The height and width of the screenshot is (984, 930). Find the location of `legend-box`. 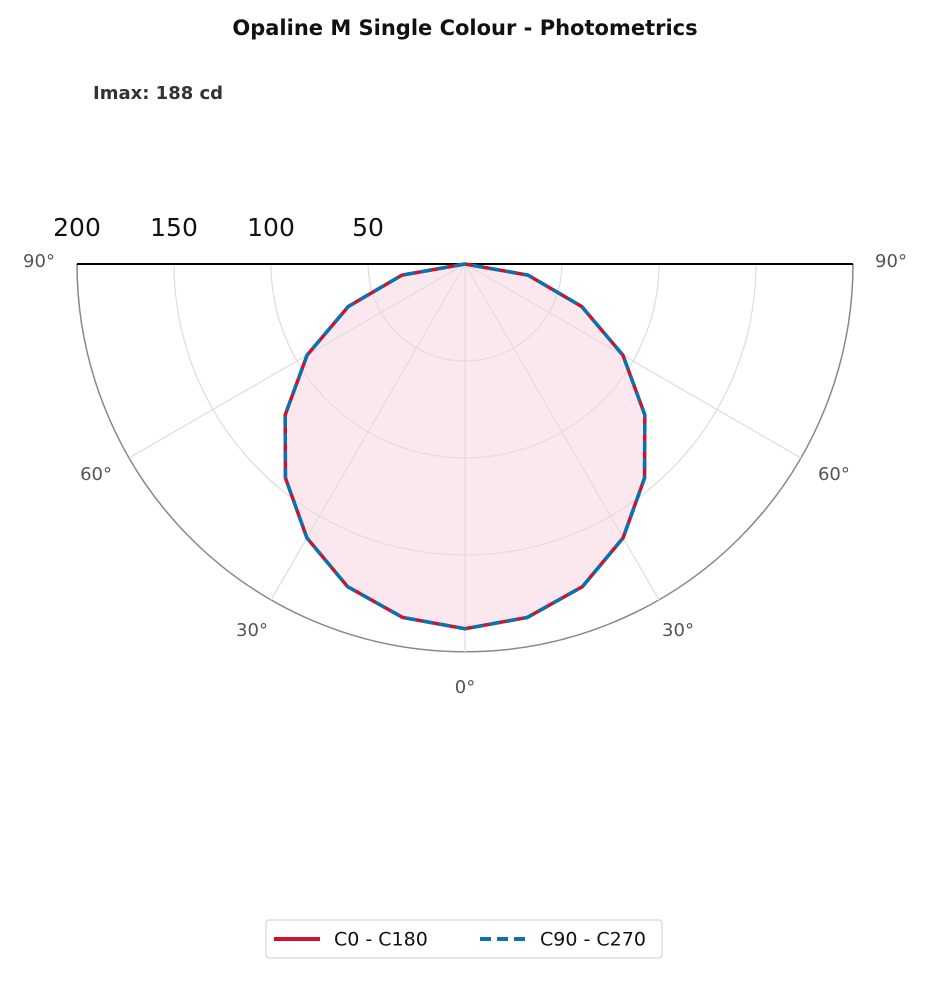

legend-box is located at coordinates (464, 939).